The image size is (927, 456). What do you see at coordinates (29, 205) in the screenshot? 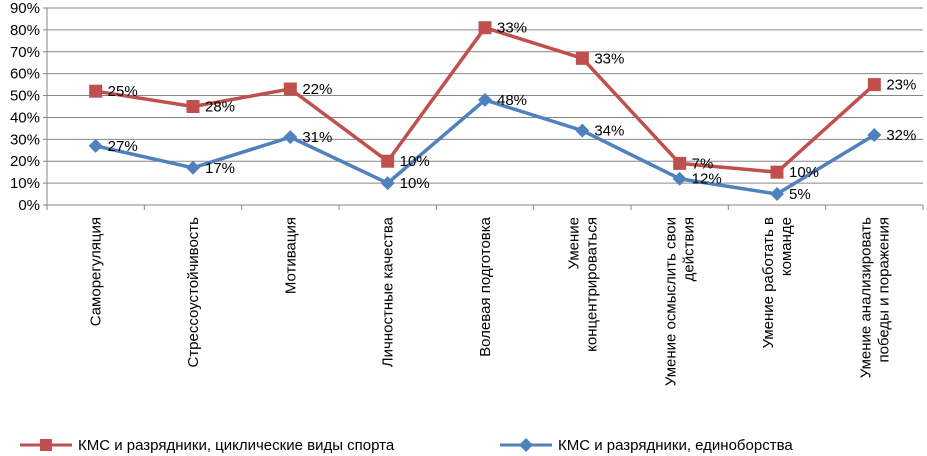
I see `y-tick-label: 0%` at bounding box center [29, 205].